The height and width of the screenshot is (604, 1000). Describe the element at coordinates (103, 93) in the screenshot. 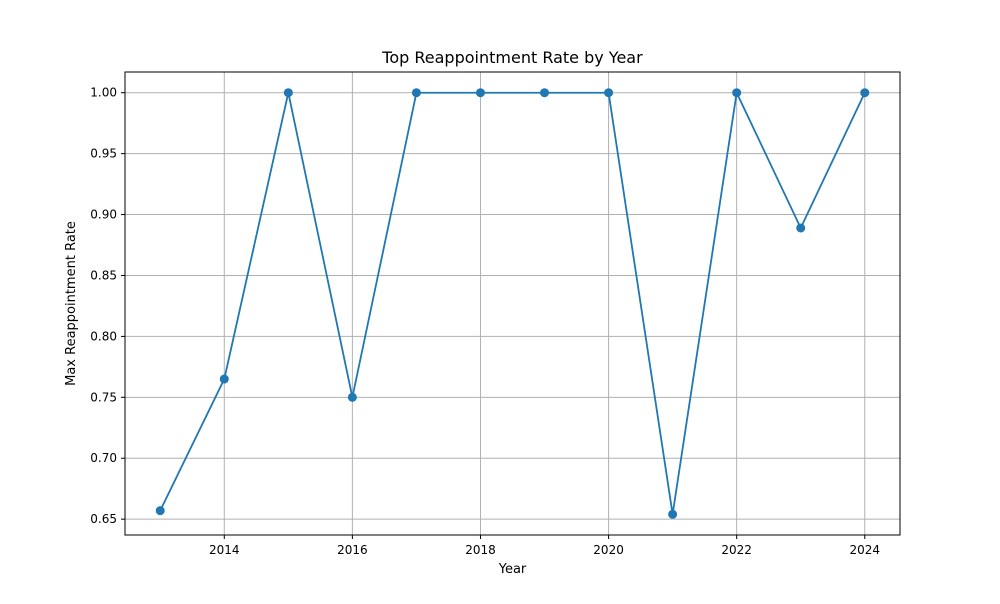

I see `y-tick-label: 1.00` at that location.